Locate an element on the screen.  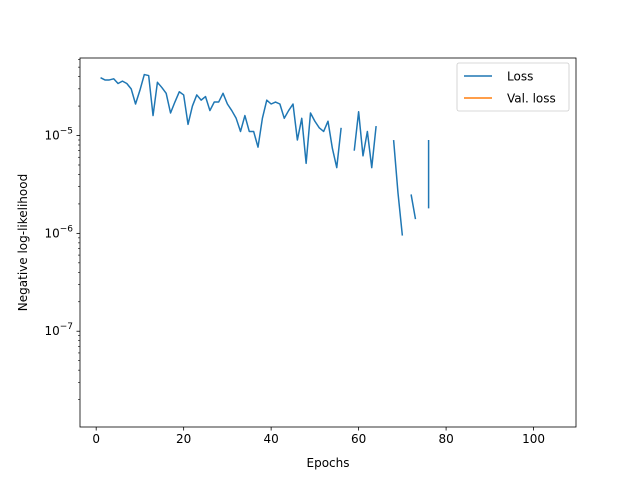
legend-box is located at coordinates (513, 87).